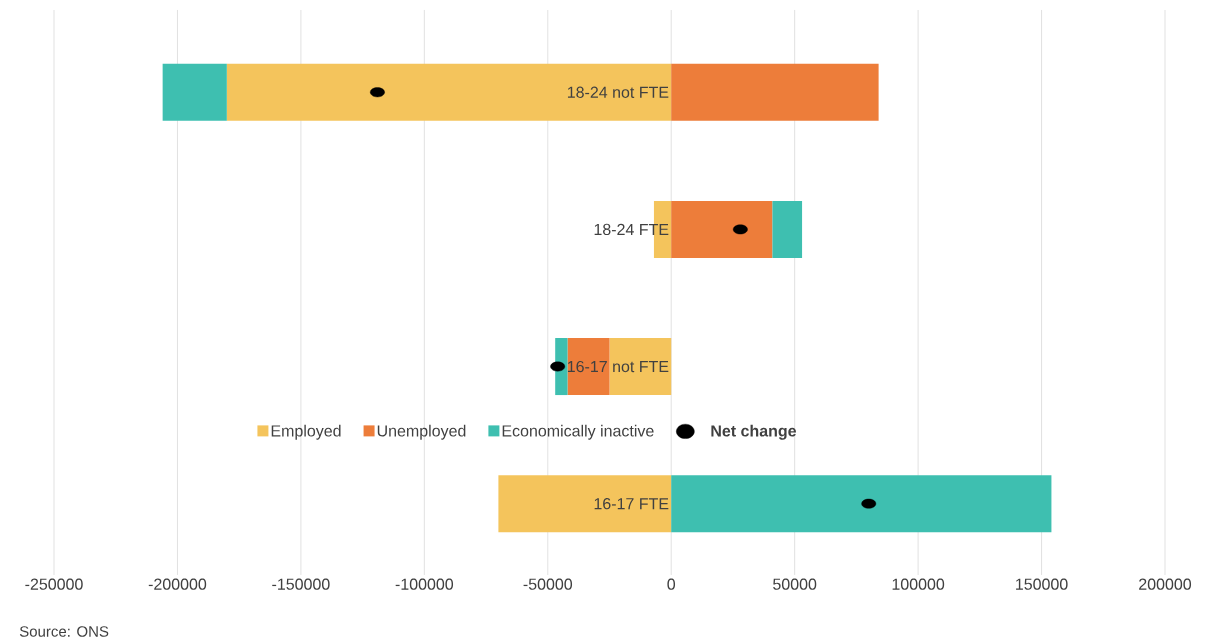  Describe the element at coordinates (54, 584) in the screenshot. I see `x-tick-label: -250000` at that location.